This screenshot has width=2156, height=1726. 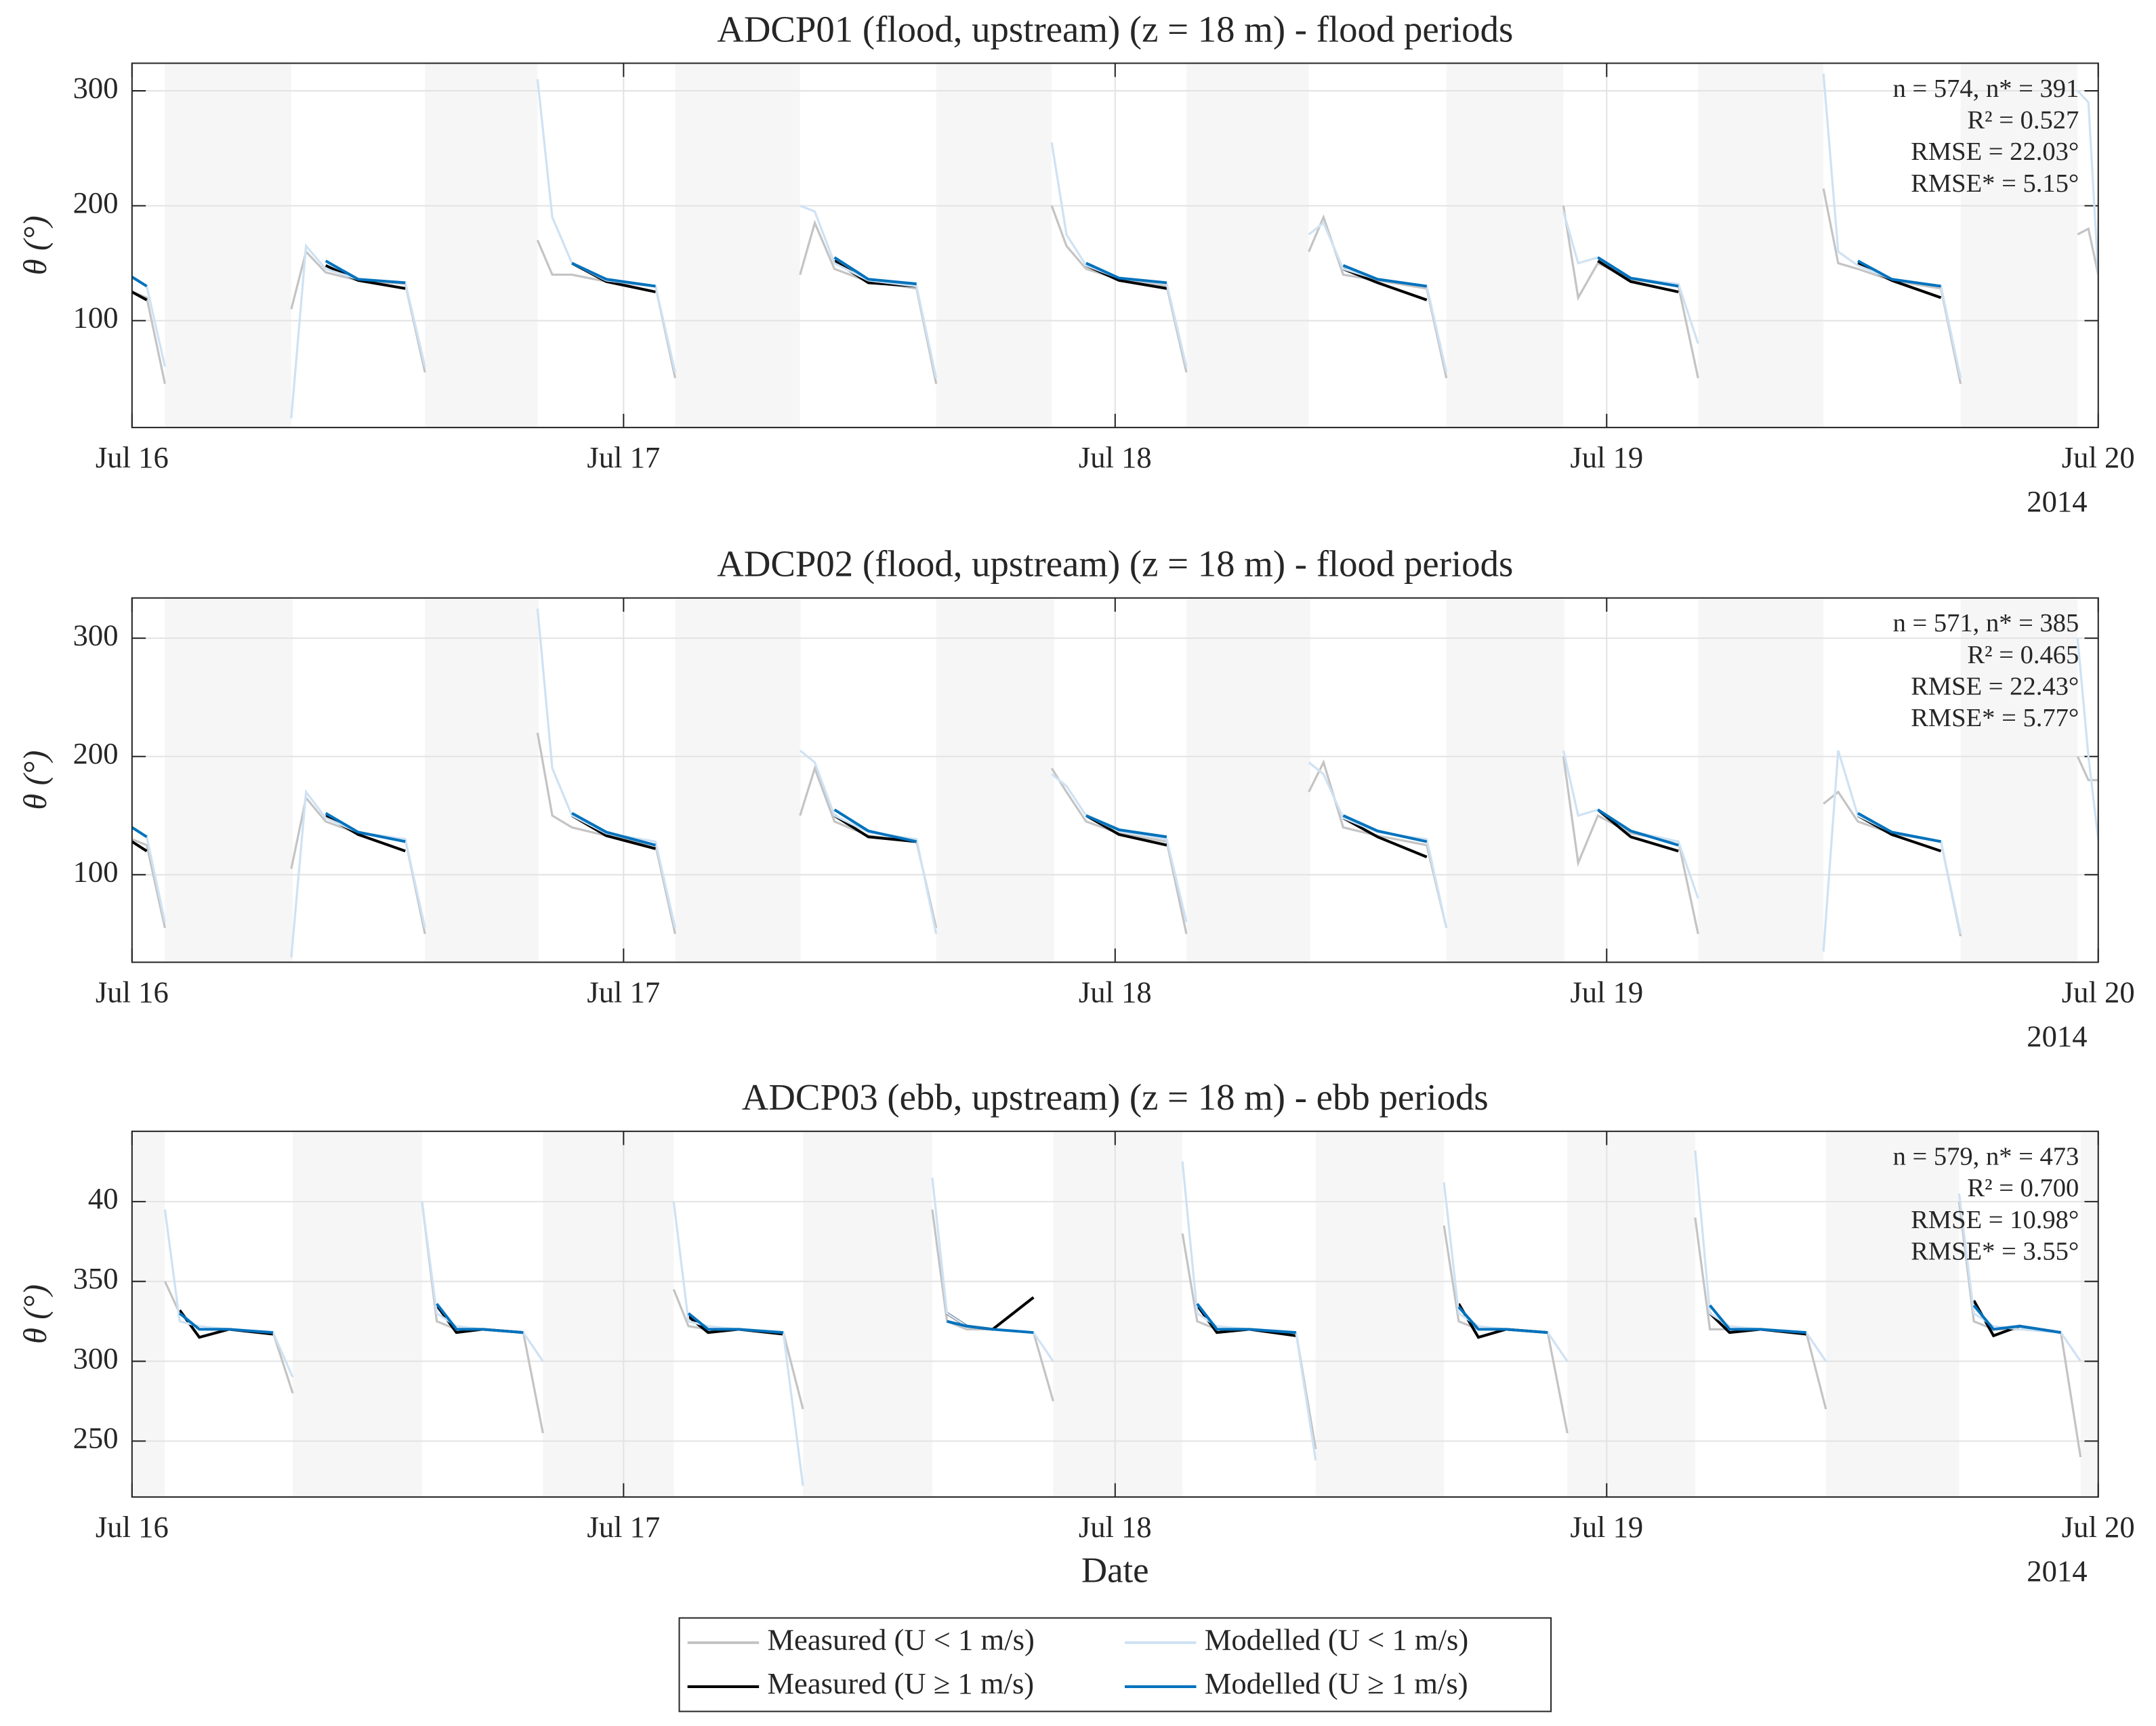 I want to click on stats-text: R² = 0.465, so click(x=2023, y=655).